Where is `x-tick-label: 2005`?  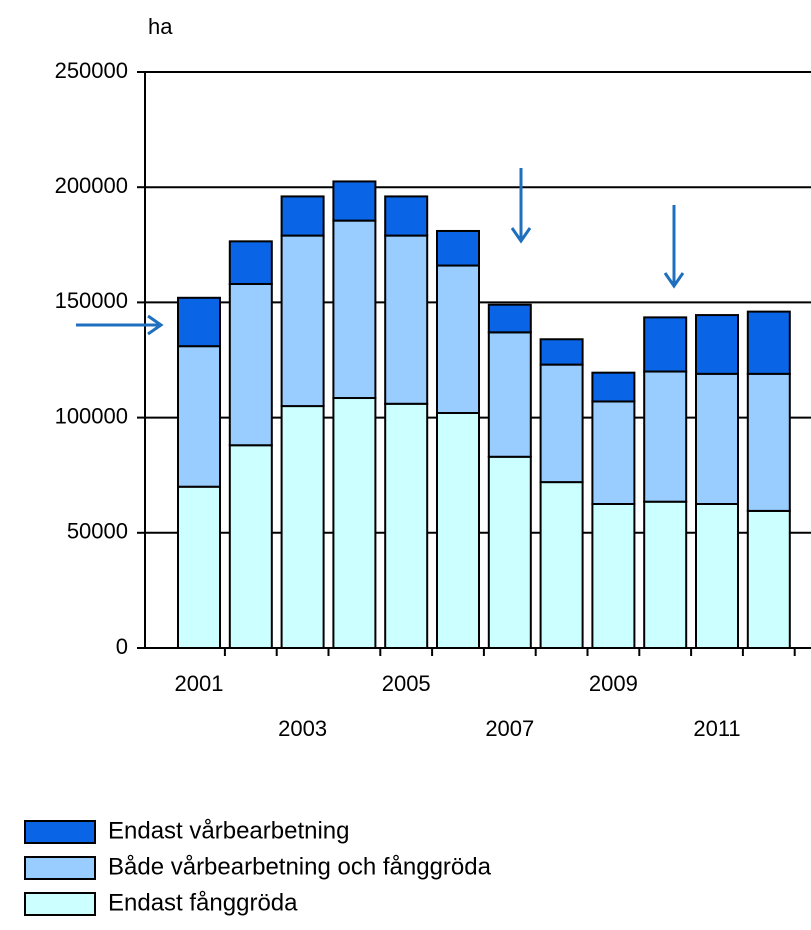 x-tick-label: 2005 is located at coordinates (406, 683).